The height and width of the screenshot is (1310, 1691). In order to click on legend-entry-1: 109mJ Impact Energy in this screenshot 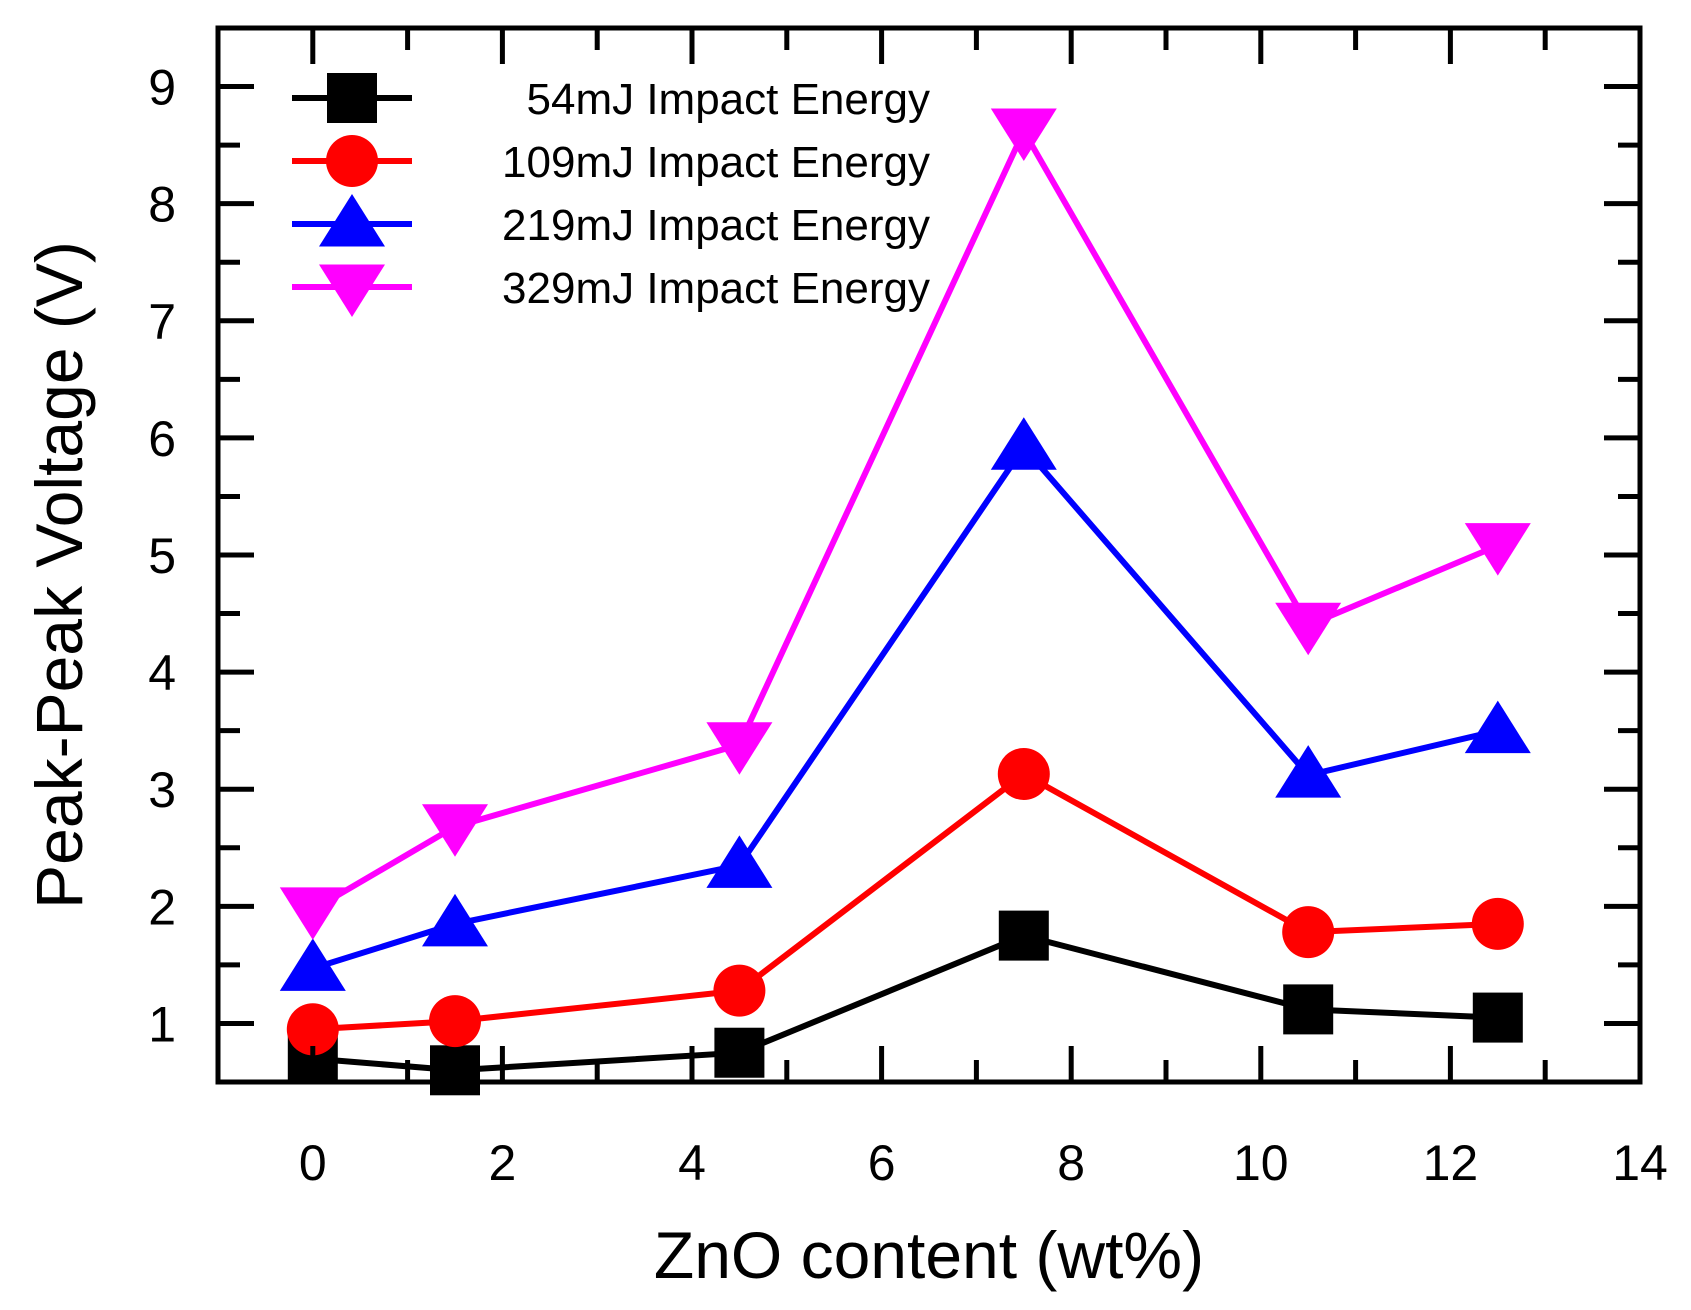, I will do `click(611, 161)`.